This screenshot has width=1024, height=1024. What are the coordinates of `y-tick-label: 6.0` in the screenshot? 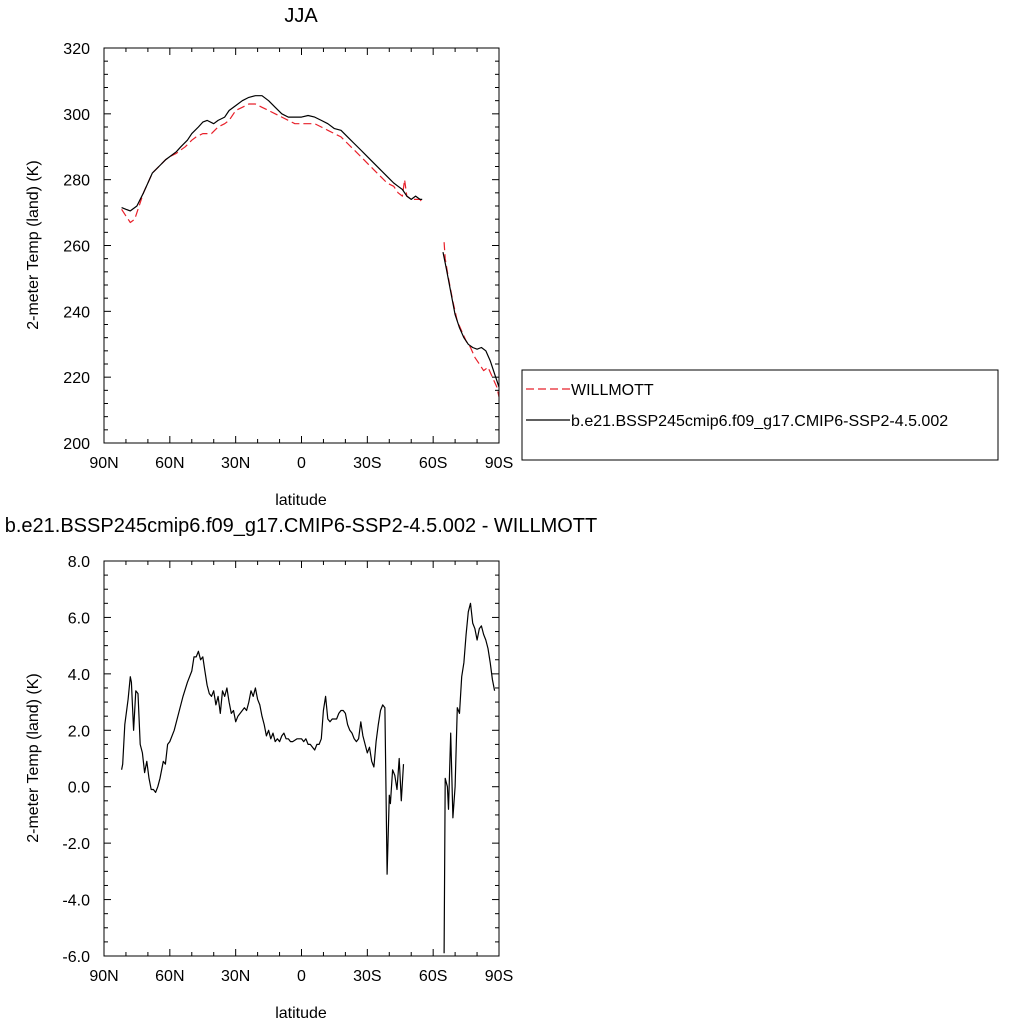 It's located at (79, 618).